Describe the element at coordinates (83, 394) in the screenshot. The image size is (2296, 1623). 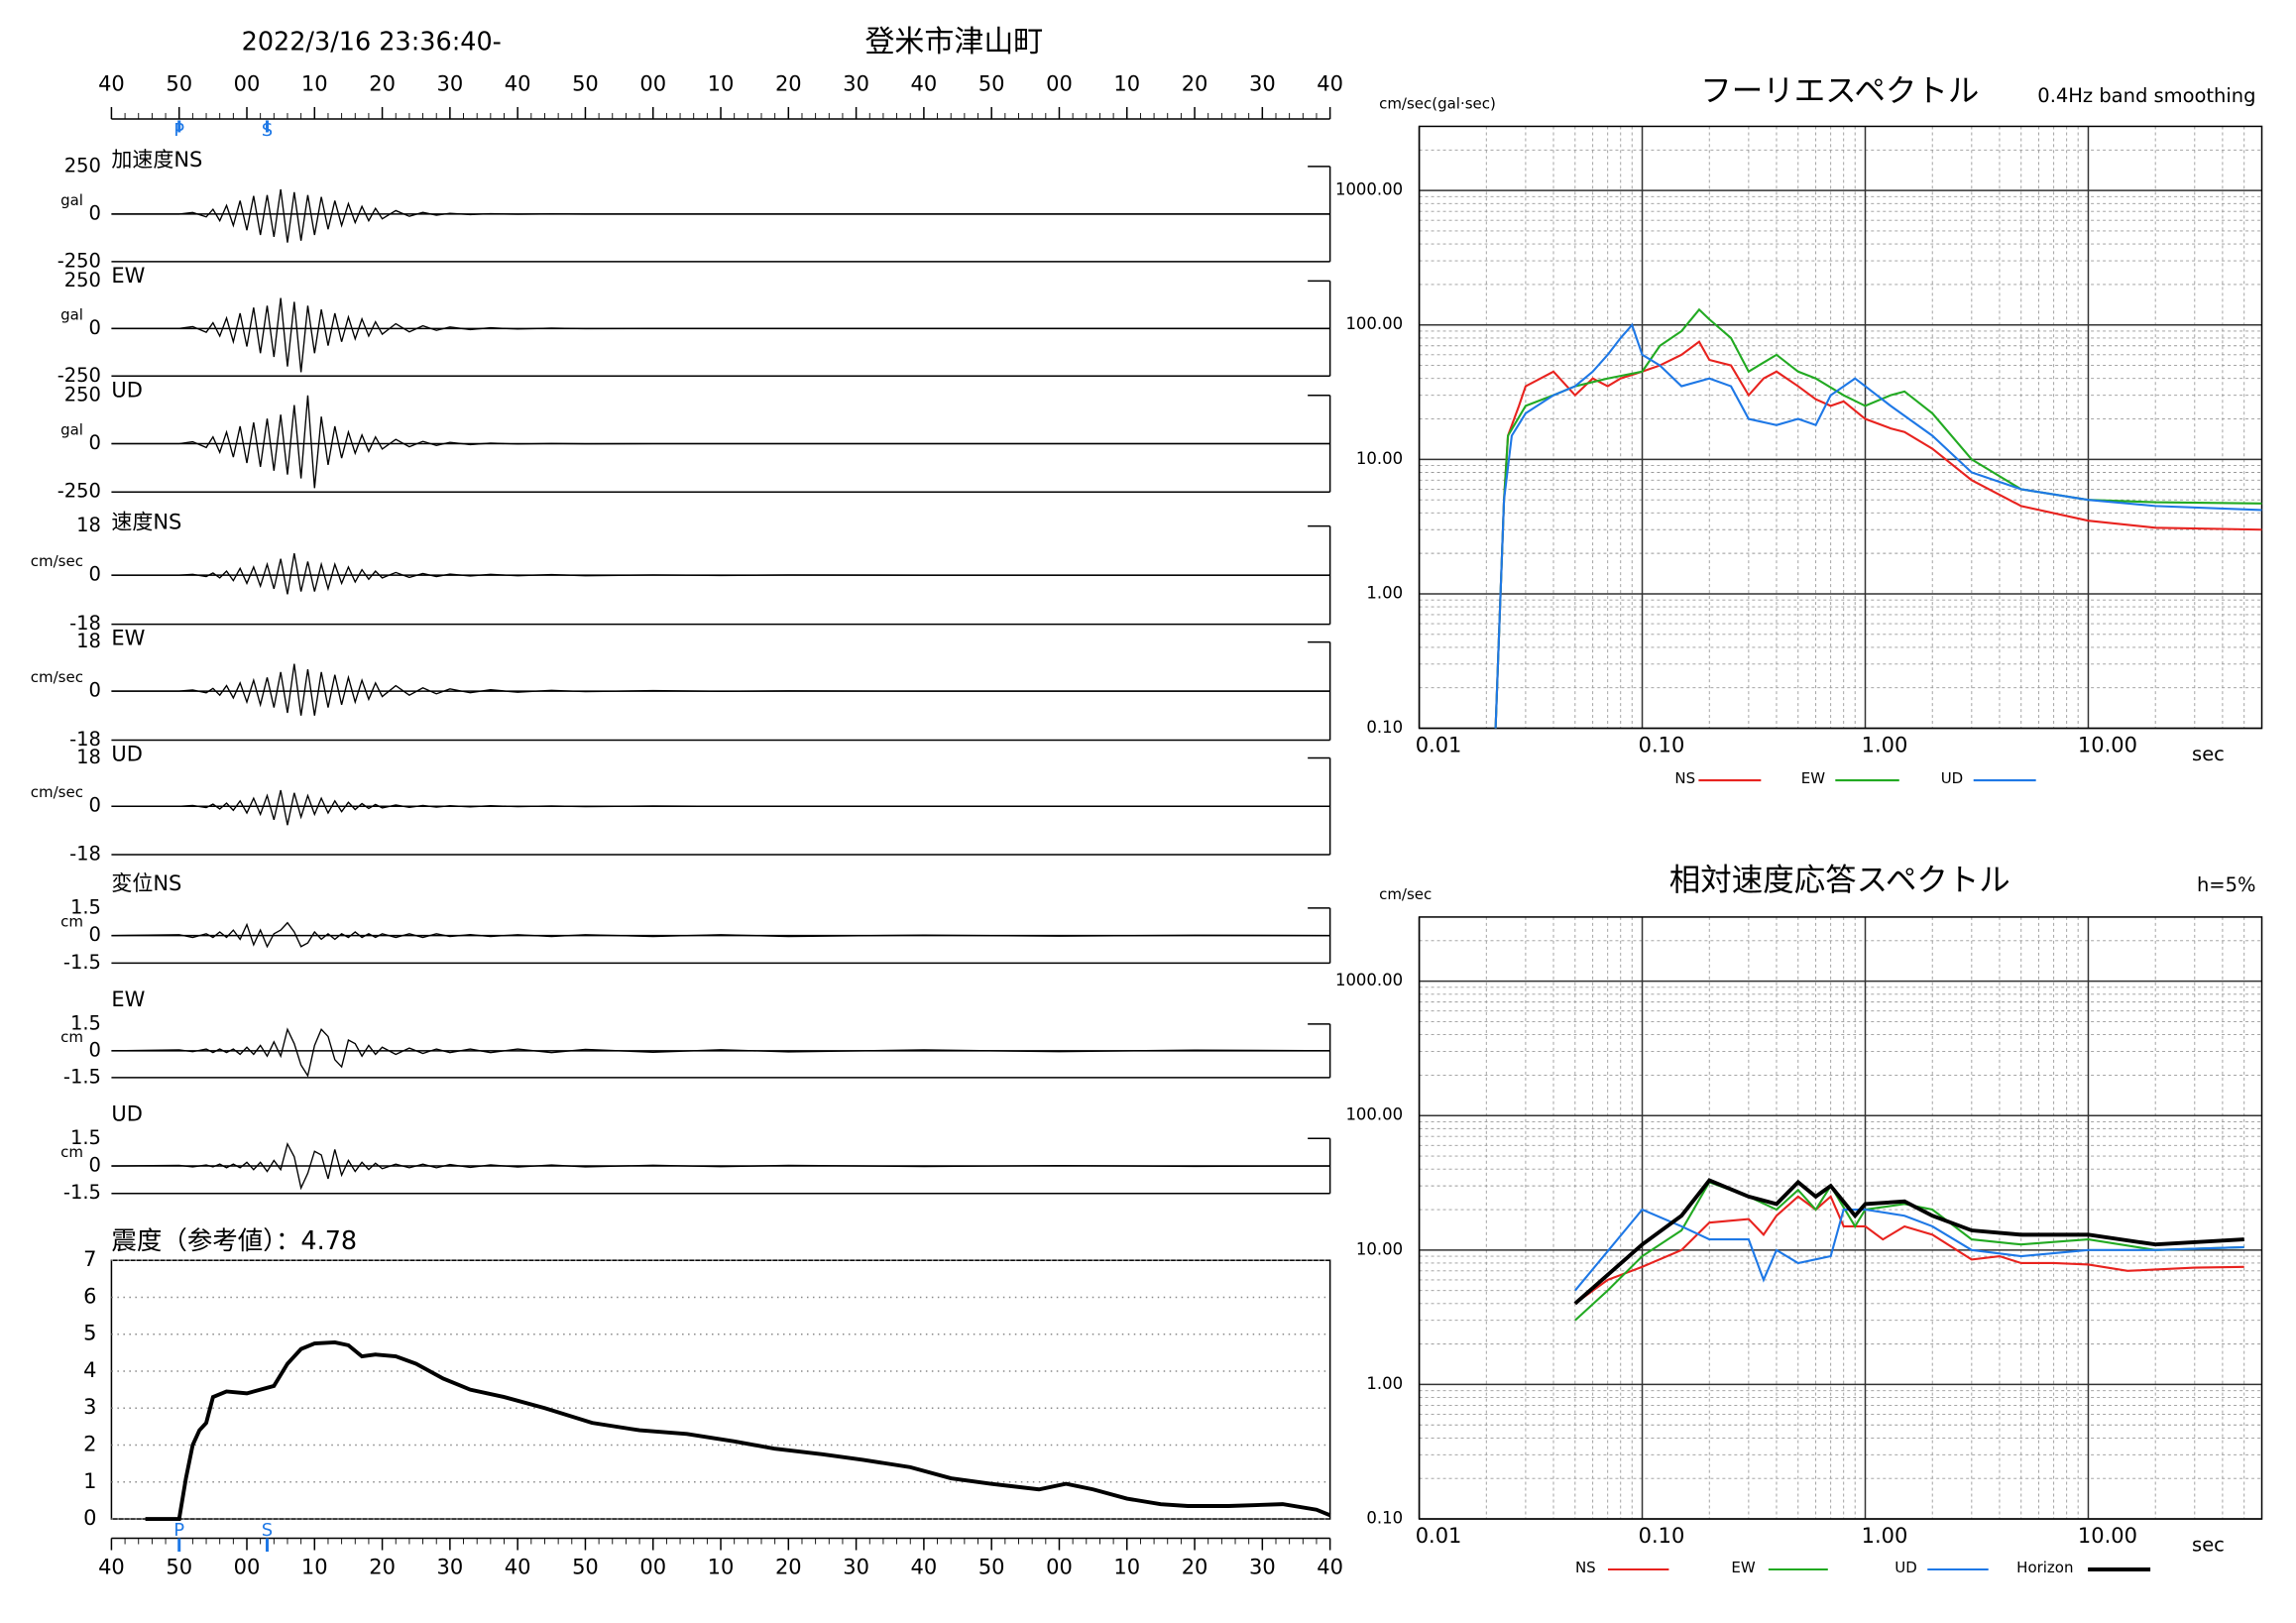
I see `y-tick-label: 250` at that location.